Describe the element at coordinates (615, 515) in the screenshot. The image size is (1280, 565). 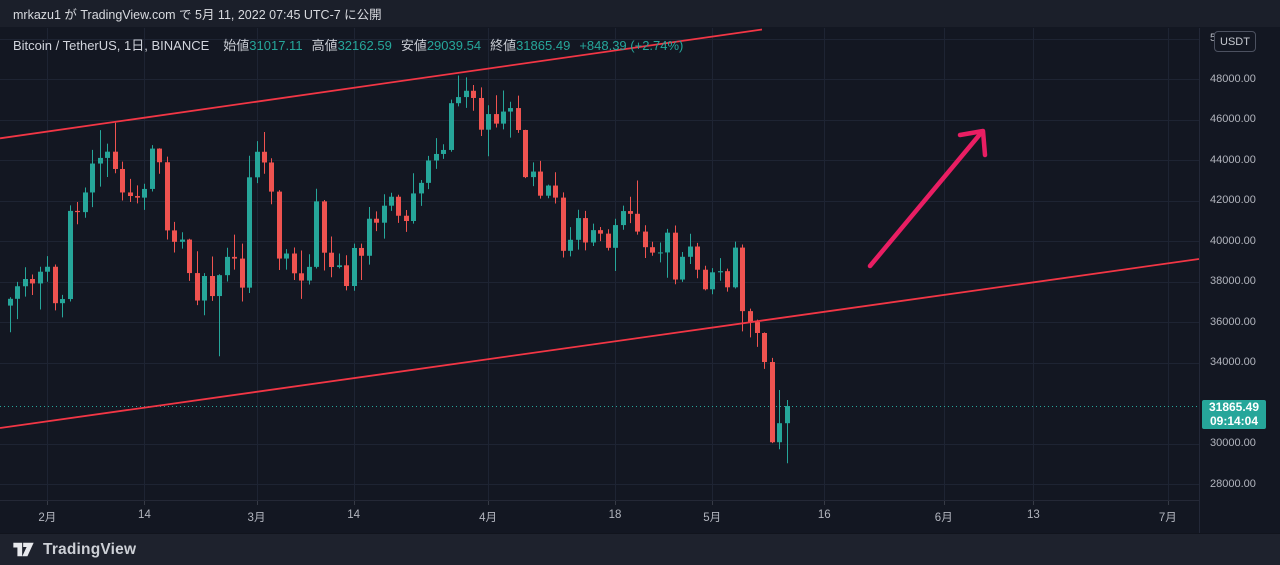
I see `time-tick-label: 18` at that location.